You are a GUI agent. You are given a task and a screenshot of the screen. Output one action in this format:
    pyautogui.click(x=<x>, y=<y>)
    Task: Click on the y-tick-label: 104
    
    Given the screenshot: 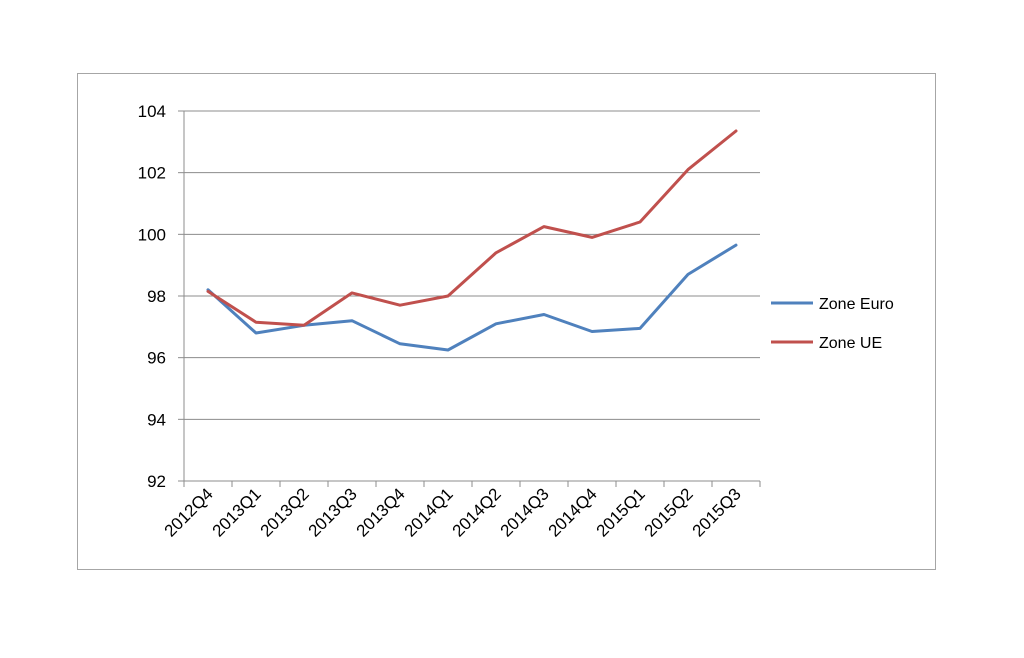 What is the action you would take?
    pyautogui.click(x=152, y=111)
    